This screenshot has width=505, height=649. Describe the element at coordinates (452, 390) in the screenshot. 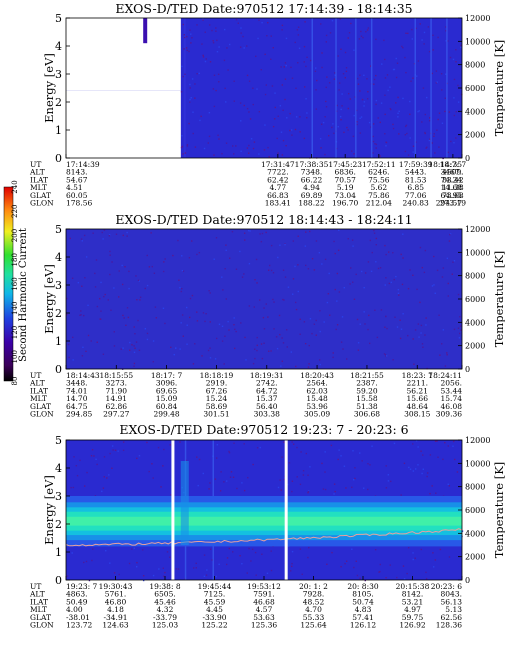

I see `table-cell: 53.44` at that location.